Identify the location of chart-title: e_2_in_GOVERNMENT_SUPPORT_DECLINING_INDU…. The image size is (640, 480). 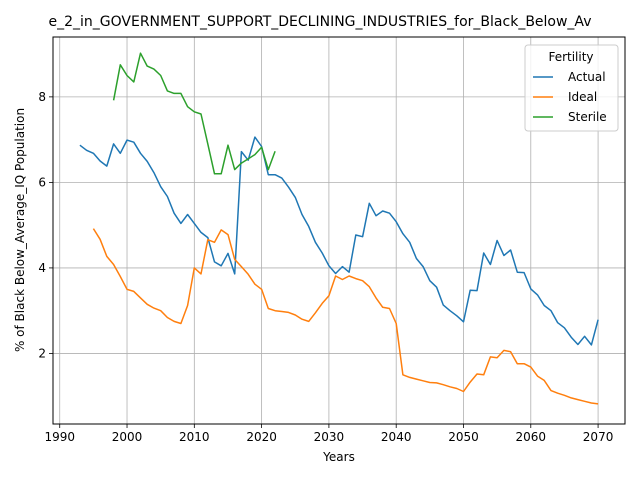
(320, 22).